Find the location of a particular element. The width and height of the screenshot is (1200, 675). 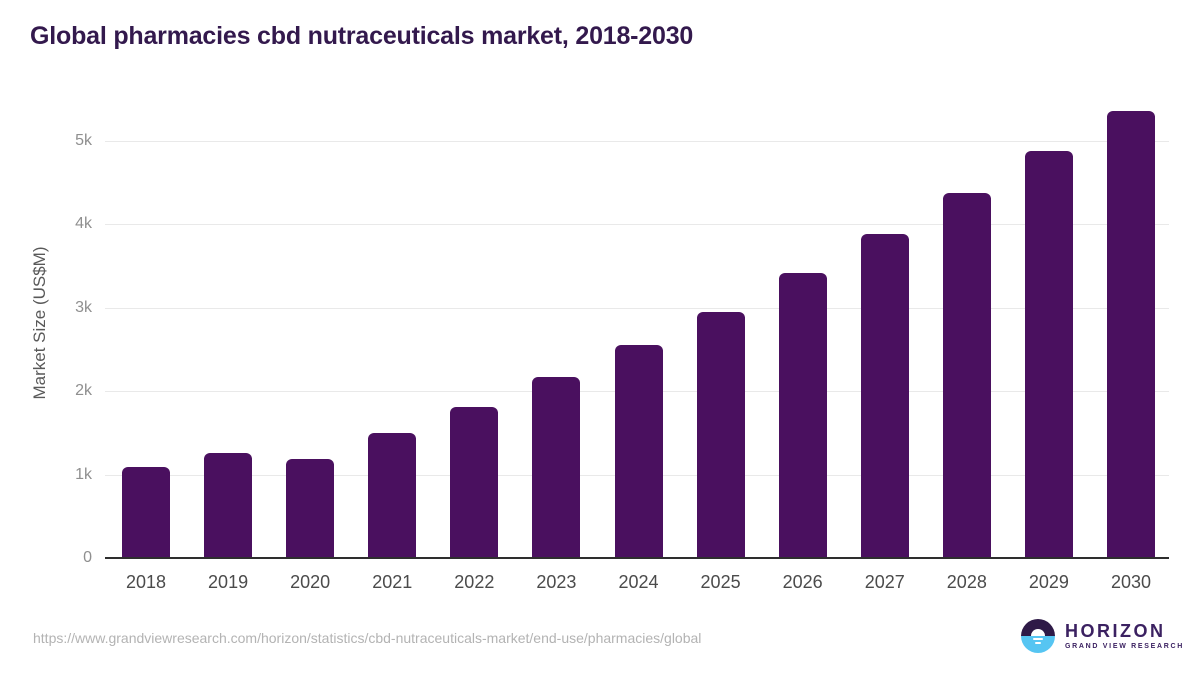

x-tick-label: 2018 is located at coordinates (146, 582).